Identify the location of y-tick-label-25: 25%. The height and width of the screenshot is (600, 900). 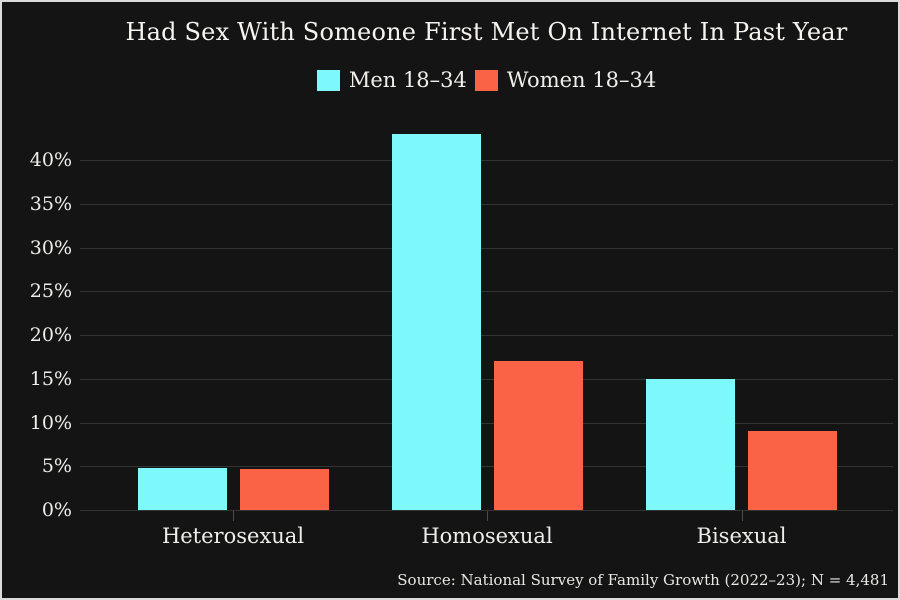
(50, 291).